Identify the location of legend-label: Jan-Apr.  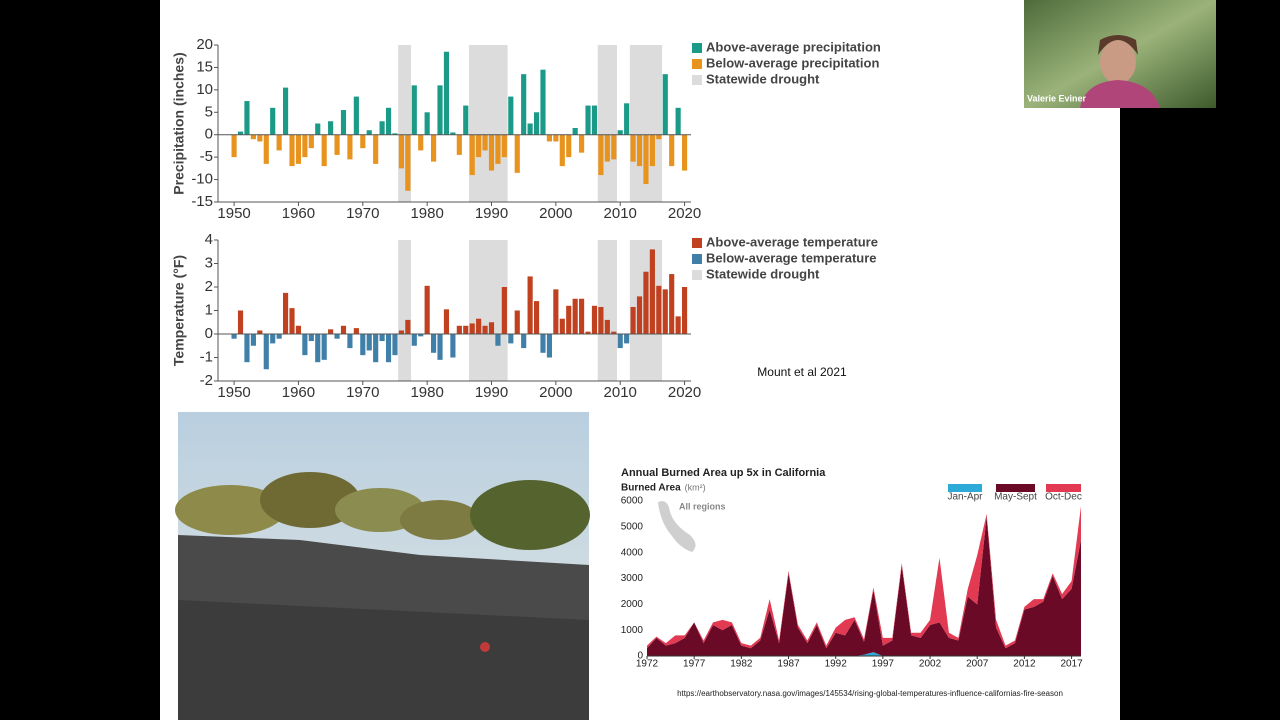
(965, 497).